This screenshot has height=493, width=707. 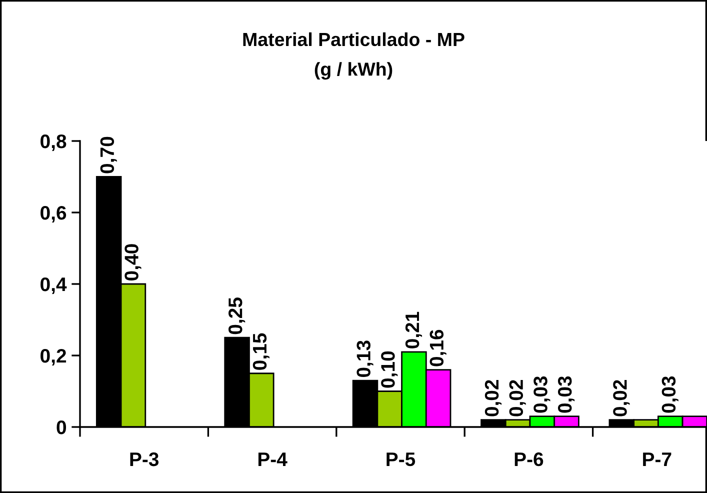 What do you see at coordinates (133, 262) in the screenshot?
I see `data-label: 0,40` at bounding box center [133, 262].